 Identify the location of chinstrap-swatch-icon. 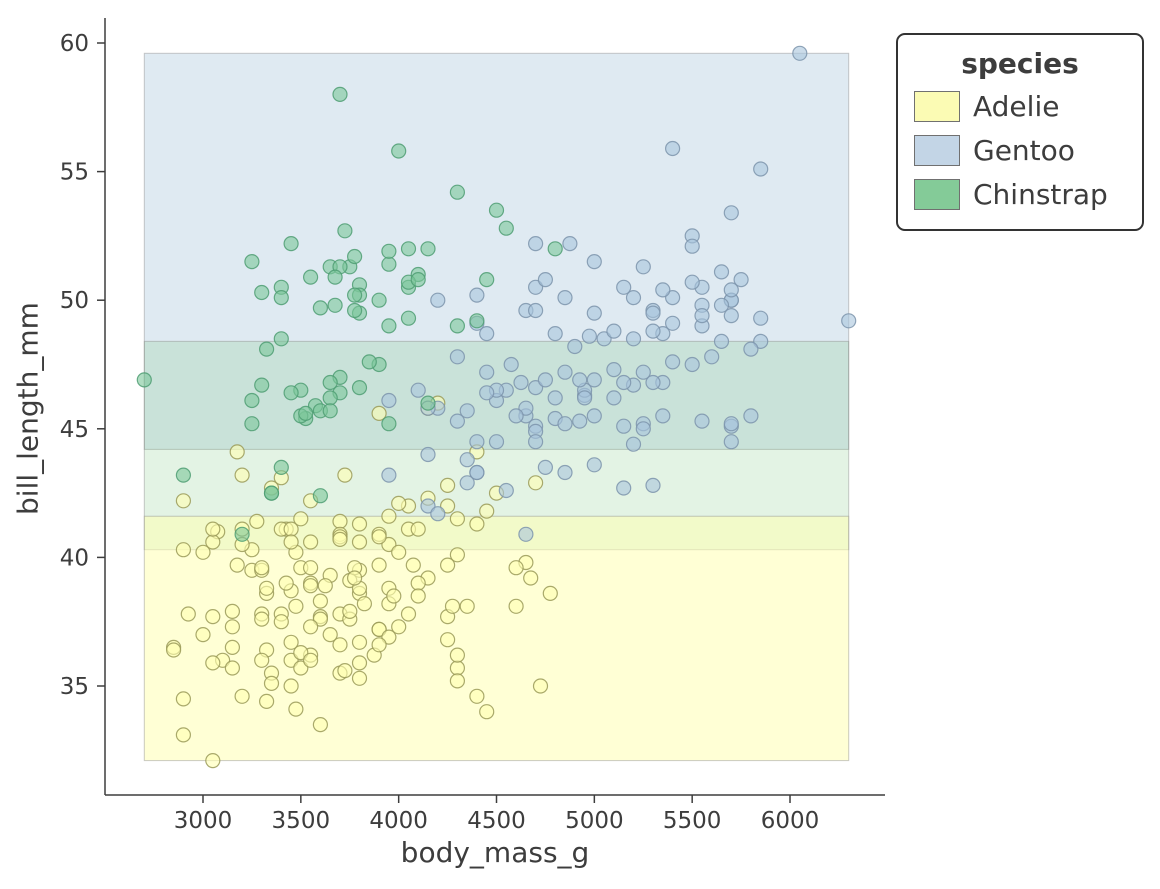
(937, 194).